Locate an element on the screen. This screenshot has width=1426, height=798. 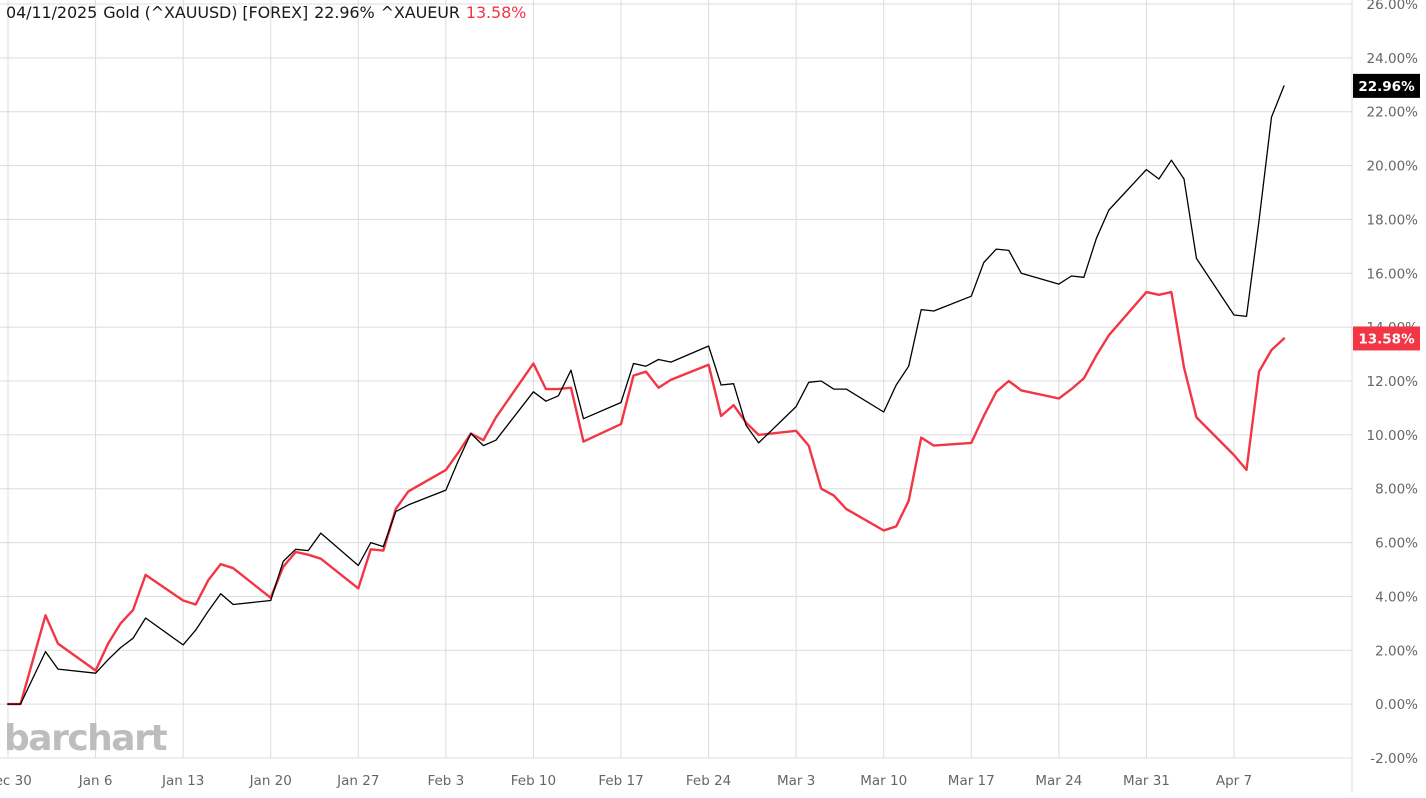
x-tick-label: Feb 17 is located at coordinates (620, 781).